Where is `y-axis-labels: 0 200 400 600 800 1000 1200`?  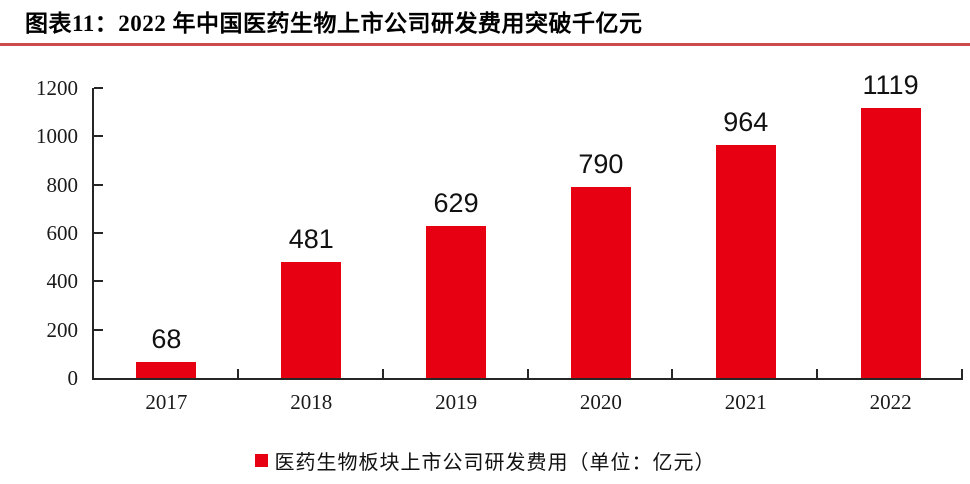
y-axis-labels: 0 200 400 600 800 1000 1200 is located at coordinates (39, 233).